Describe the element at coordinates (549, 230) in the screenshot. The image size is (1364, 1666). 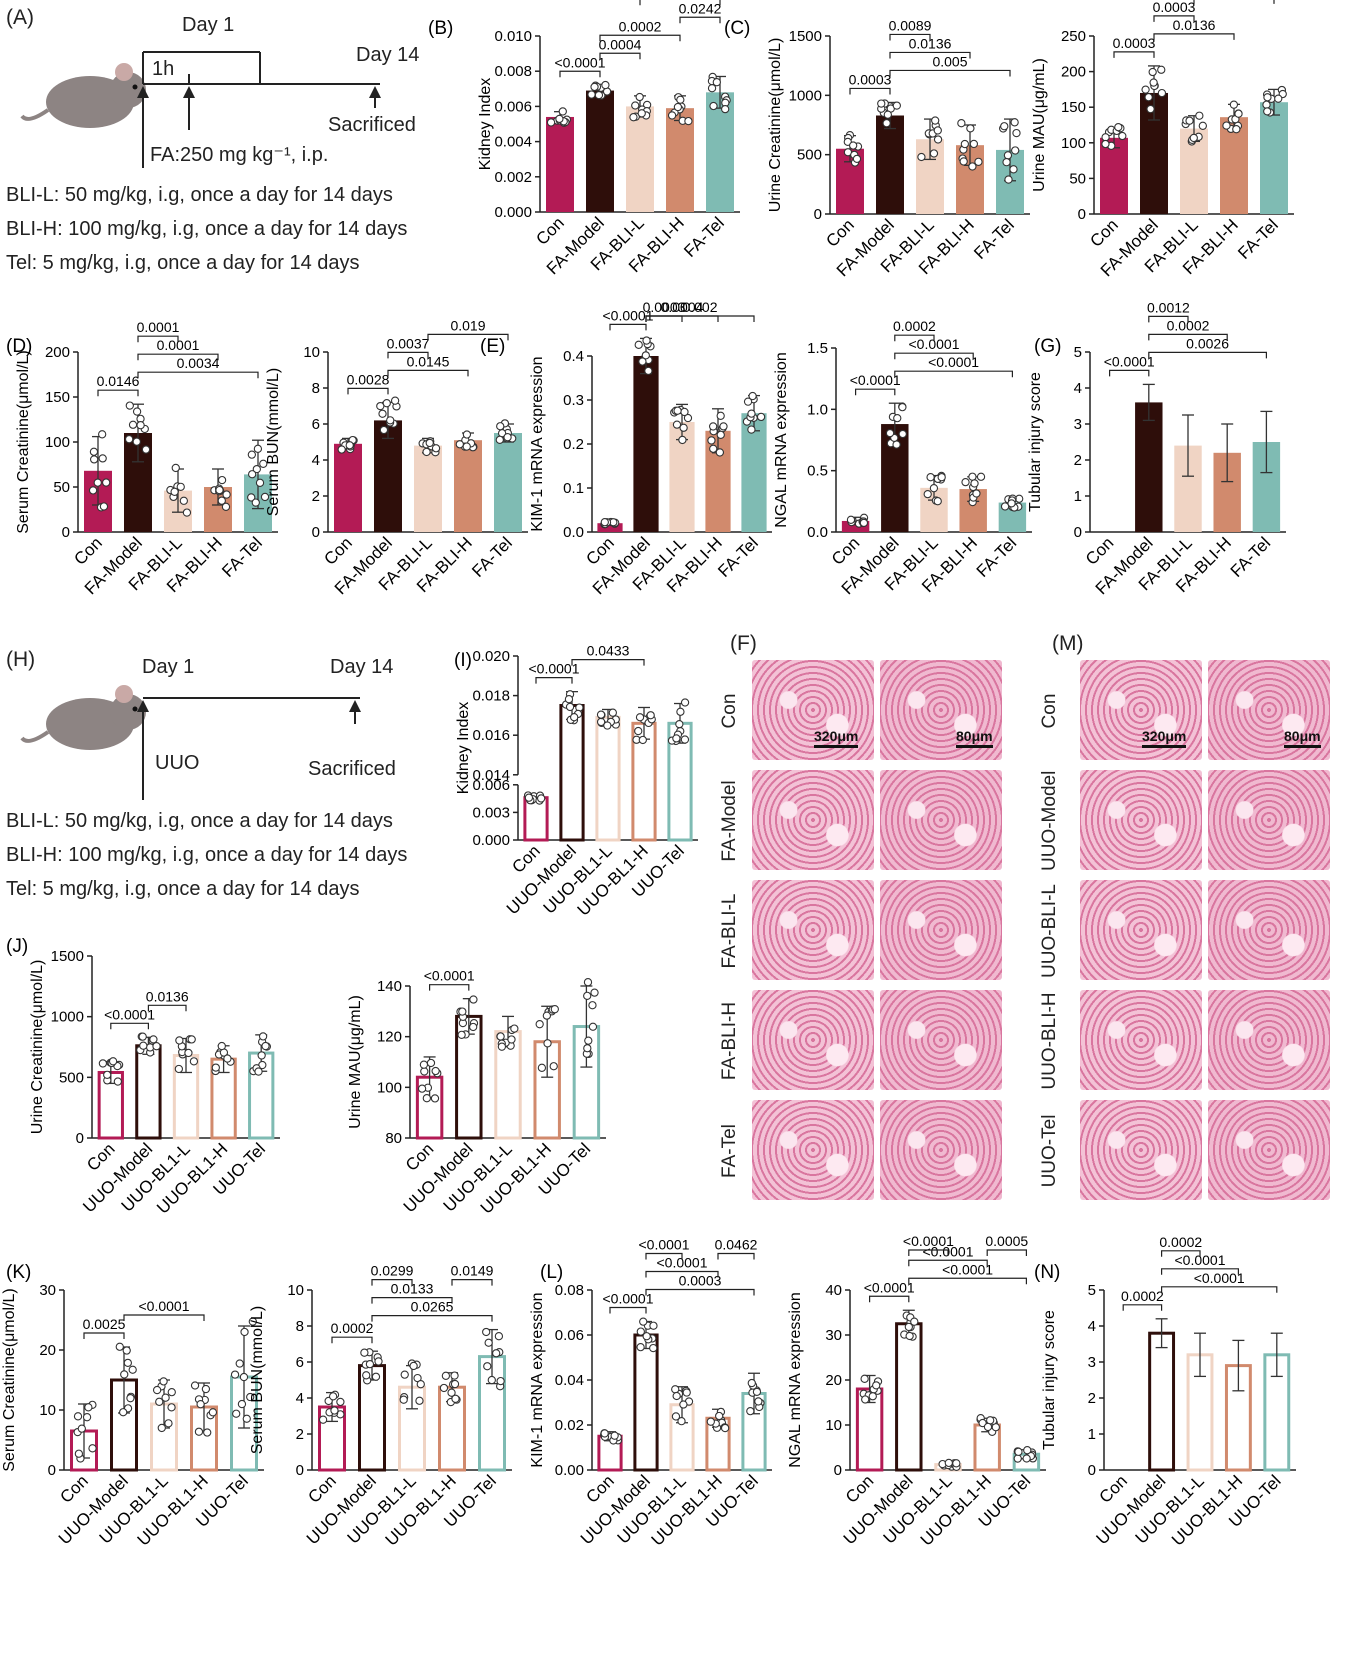
I see `x-tick-label: Con` at that location.